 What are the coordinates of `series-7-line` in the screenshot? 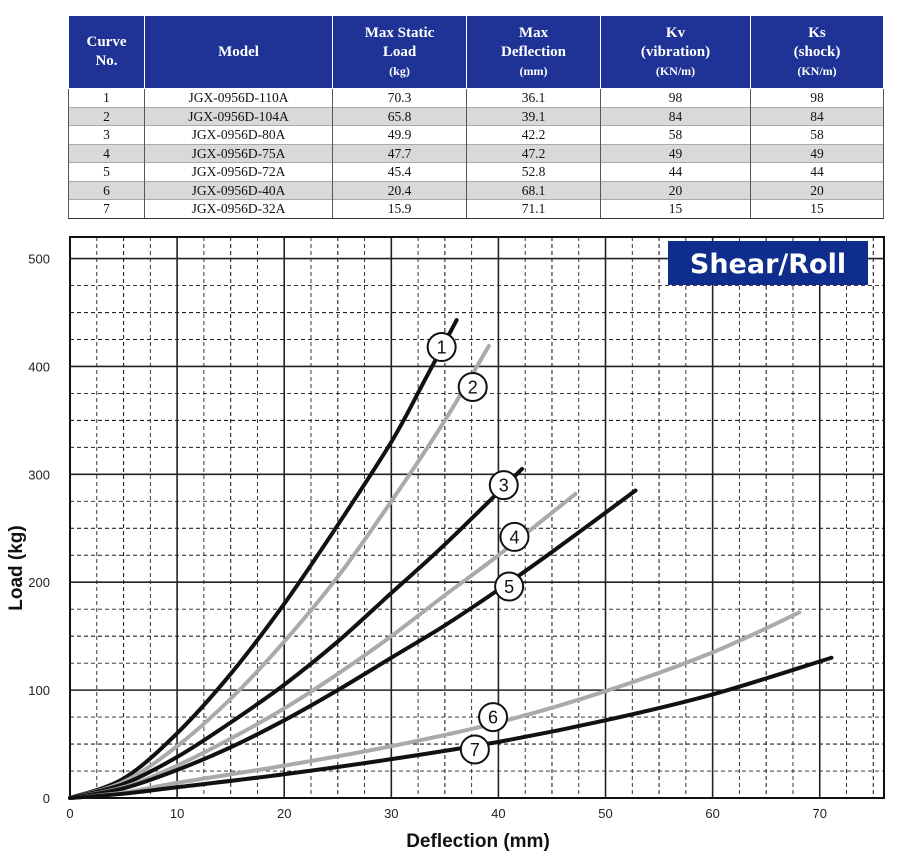 It's located at (451, 727).